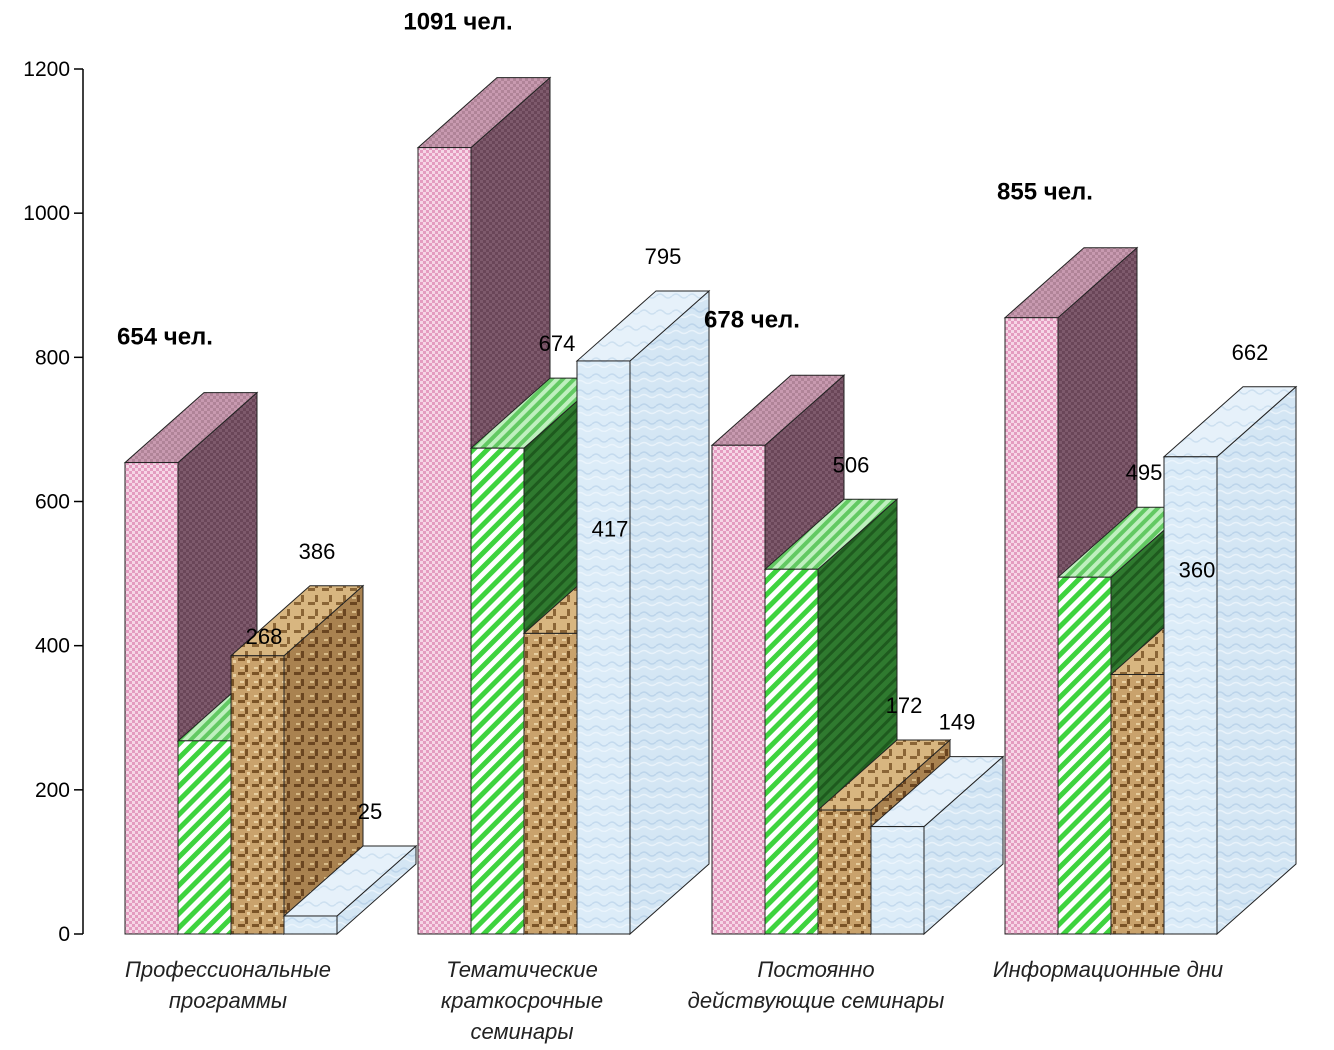 The image size is (1334, 1050). Describe the element at coordinates (1144, 472) in the screenshot. I see `data-label: 495` at that location.